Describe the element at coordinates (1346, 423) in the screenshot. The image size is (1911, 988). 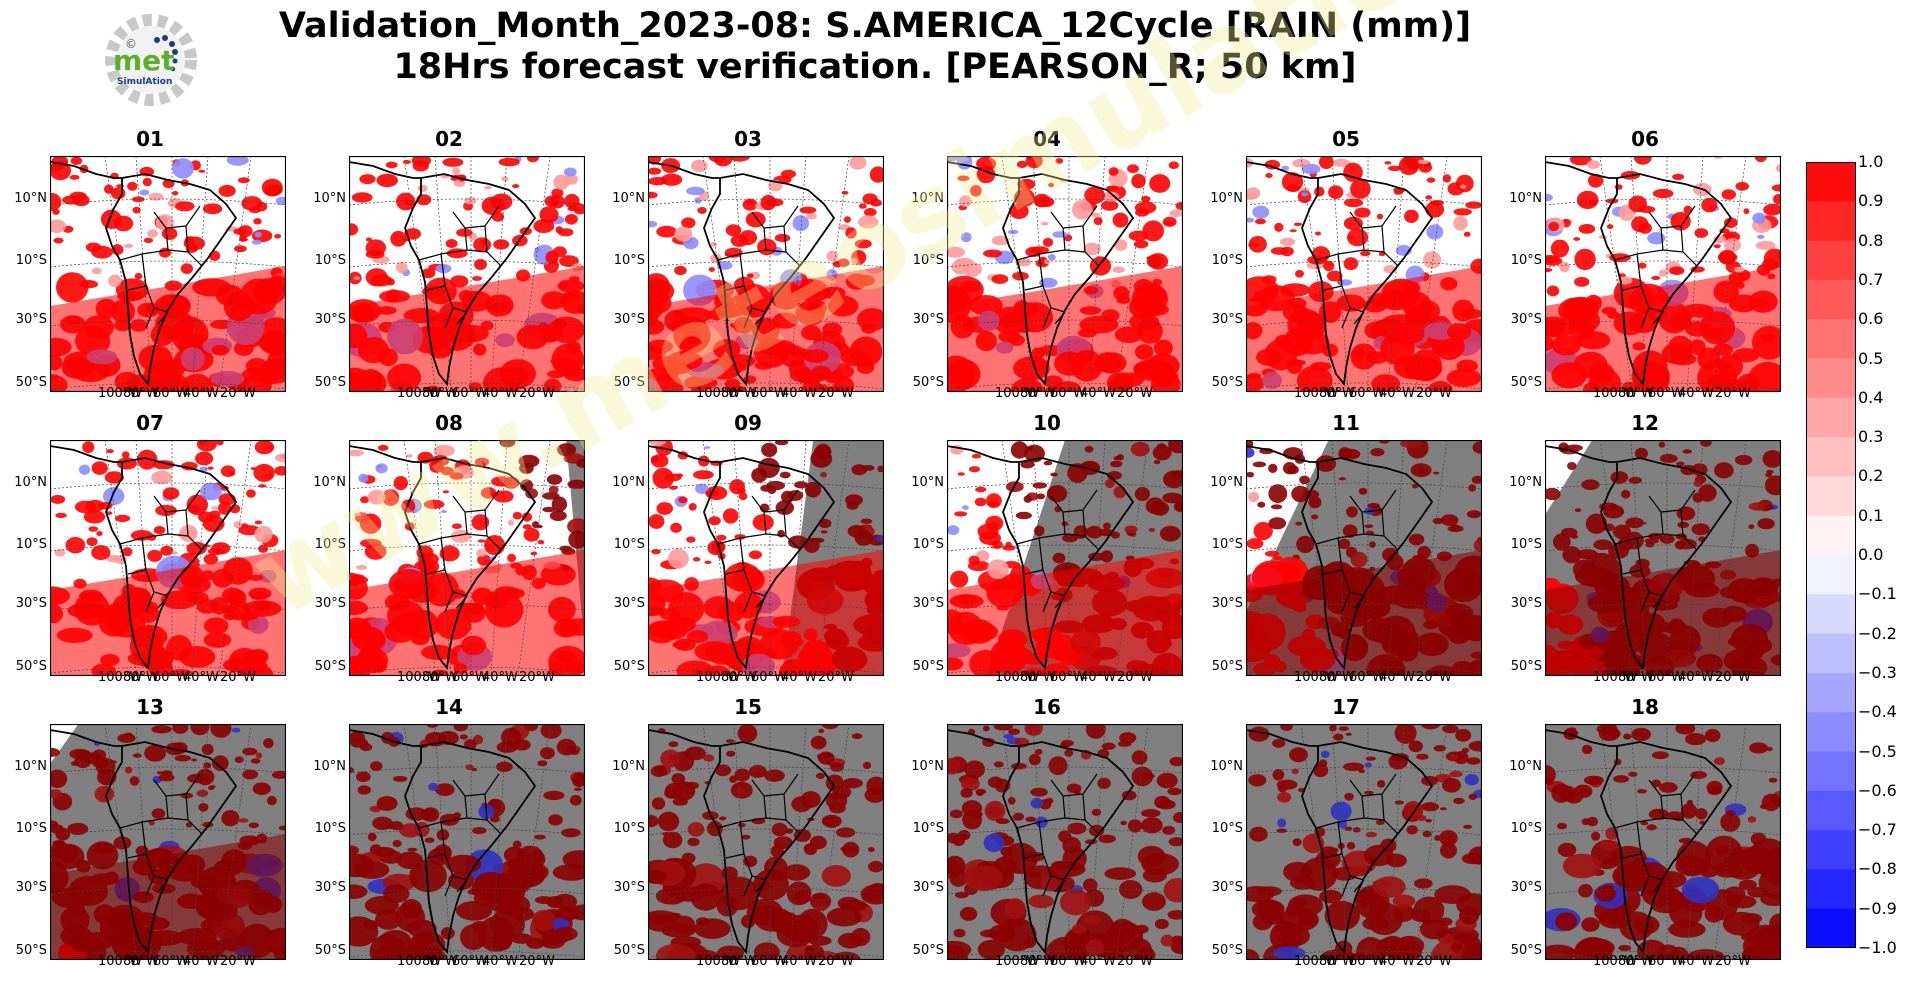
I see `panel-title: 11` at that location.